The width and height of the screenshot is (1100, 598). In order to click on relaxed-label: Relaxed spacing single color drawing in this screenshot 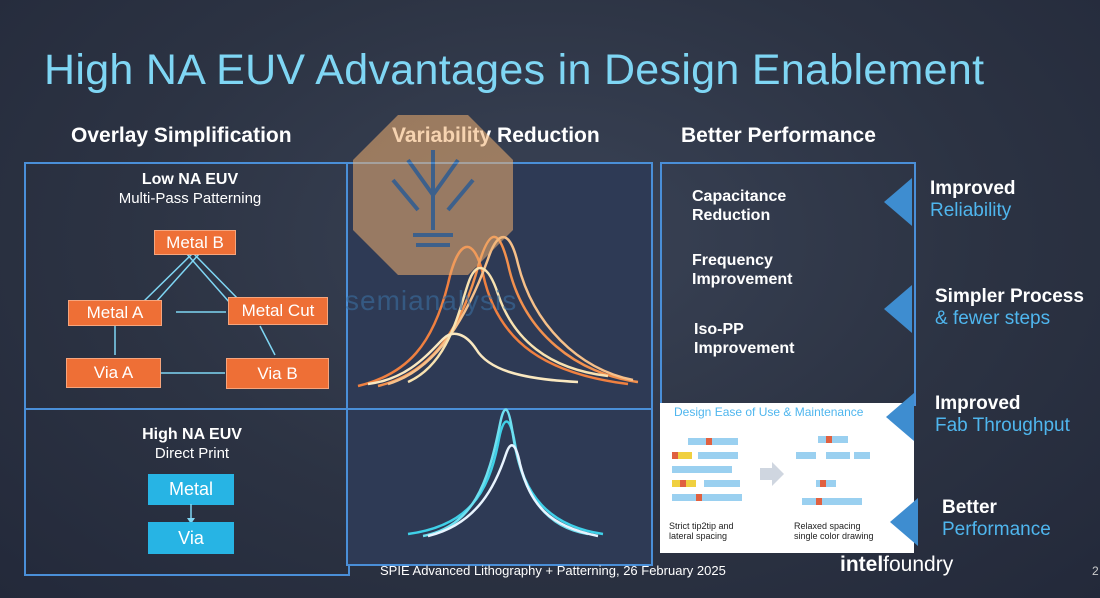, I will do `click(834, 531)`.